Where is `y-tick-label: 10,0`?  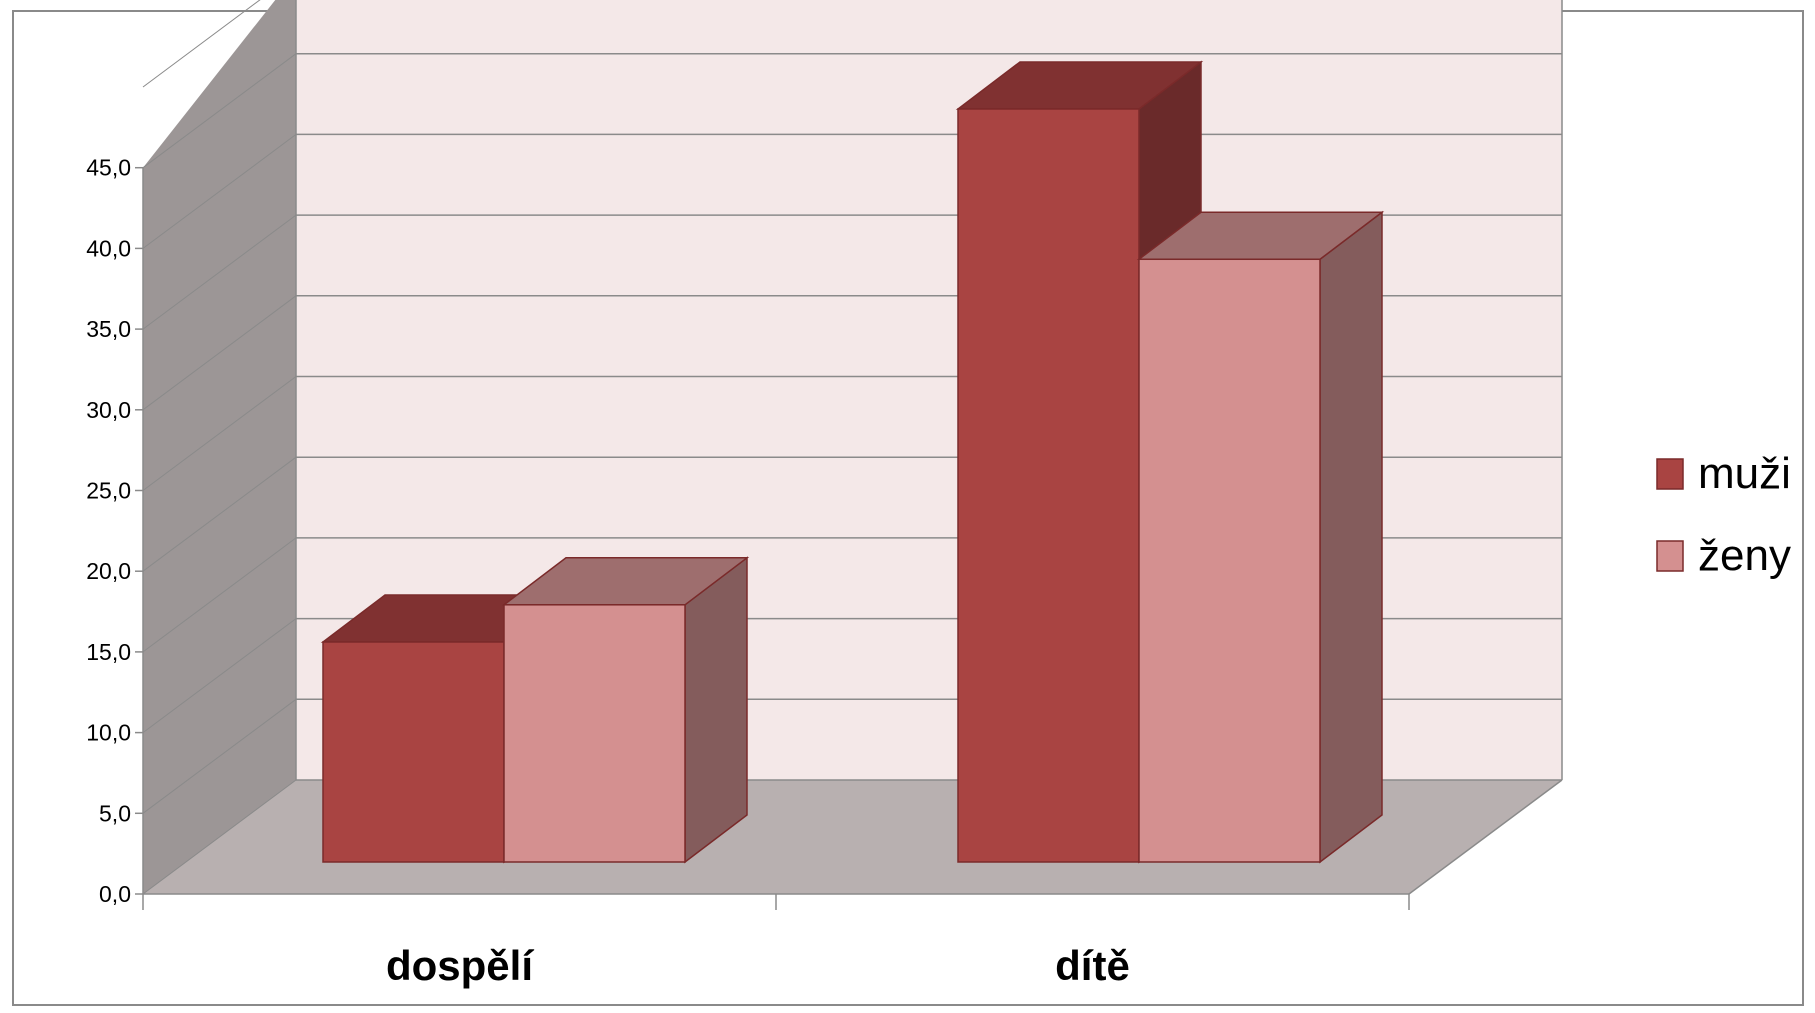
y-tick-label: 10,0 is located at coordinates (108, 733).